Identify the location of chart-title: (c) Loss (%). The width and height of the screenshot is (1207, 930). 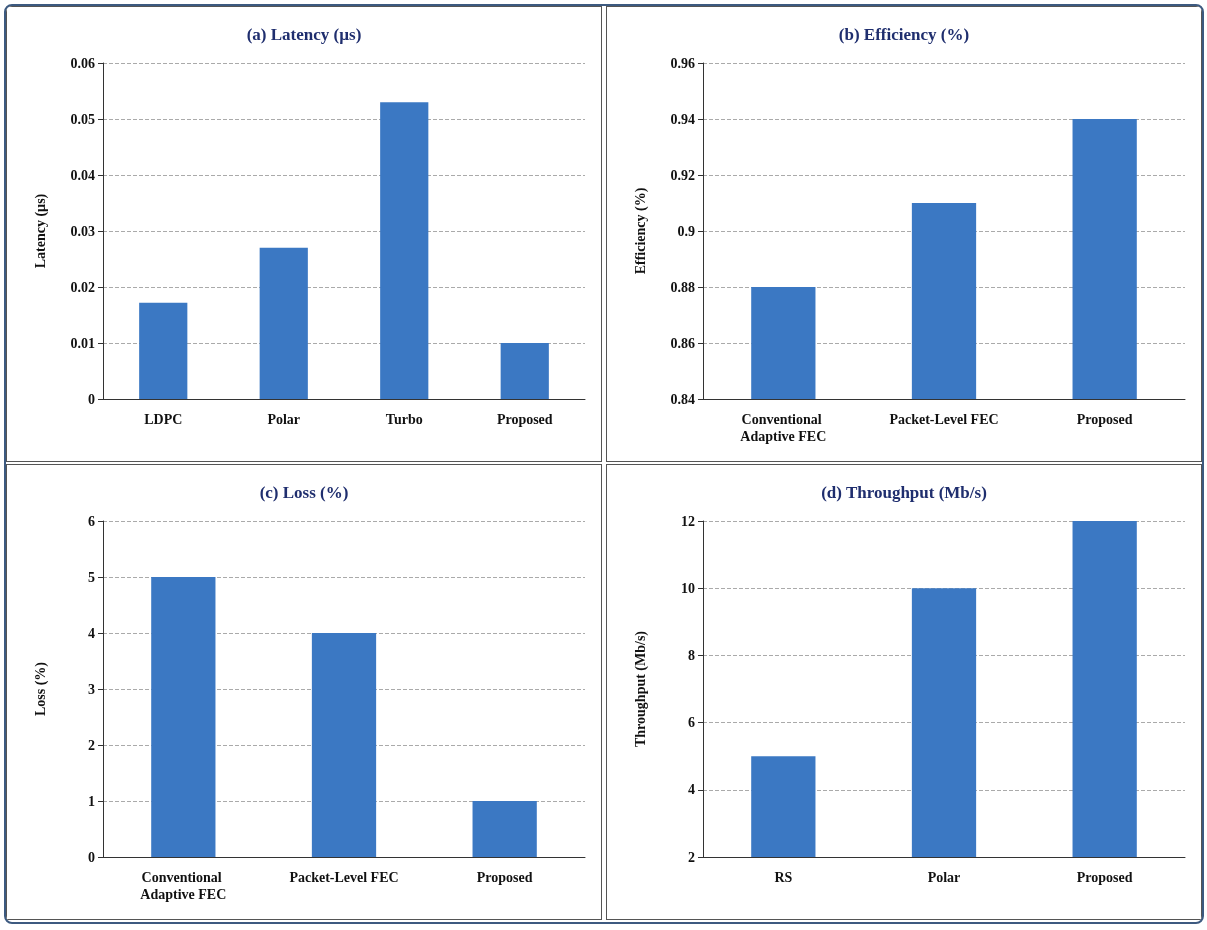
(304, 492).